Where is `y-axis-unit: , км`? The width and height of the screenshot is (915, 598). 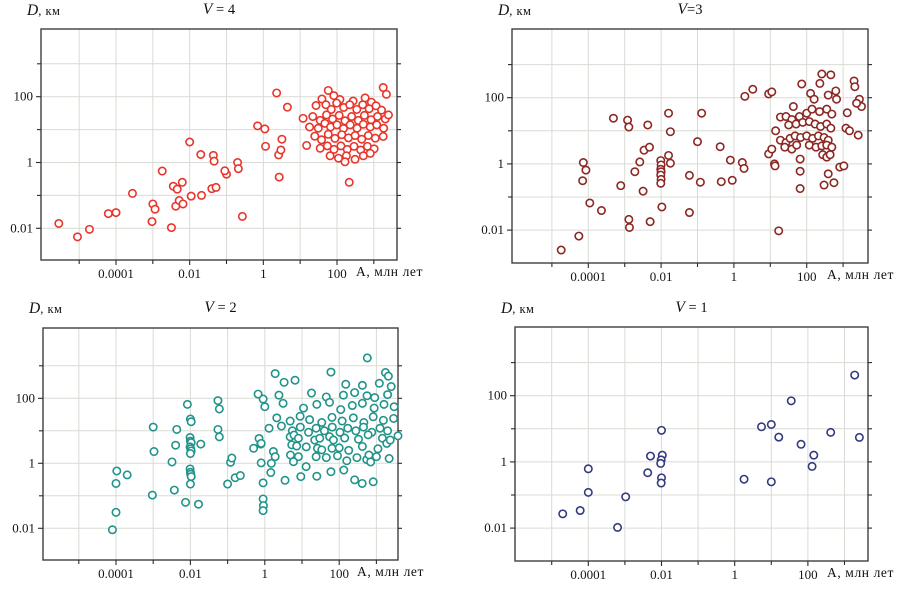 y-axis-unit: , км is located at coordinates (523, 309).